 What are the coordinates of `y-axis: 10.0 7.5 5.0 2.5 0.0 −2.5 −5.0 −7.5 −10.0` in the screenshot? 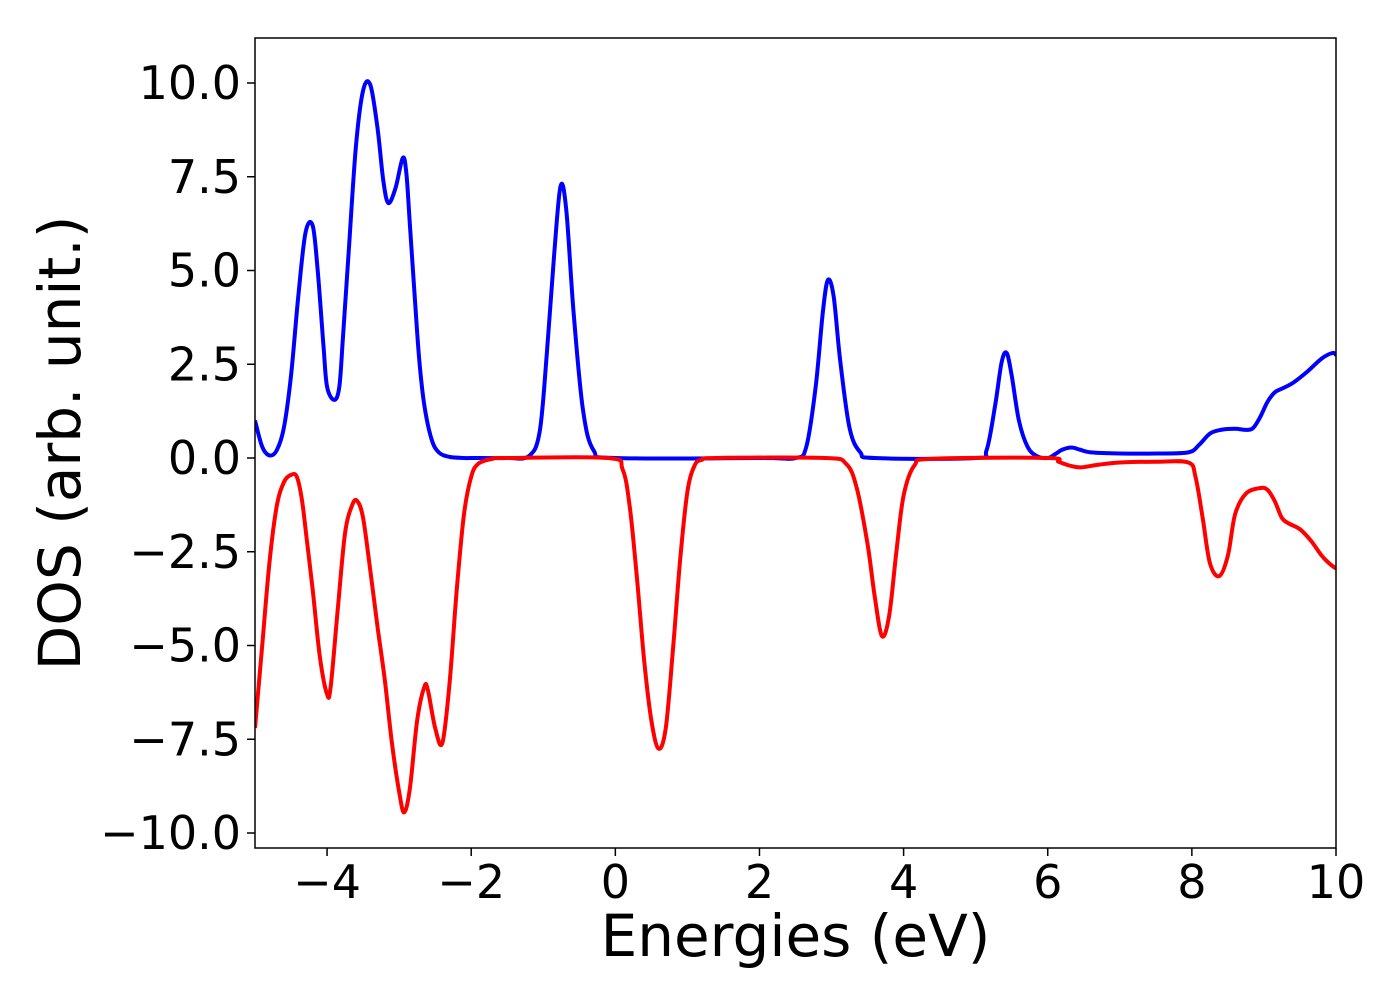 It's located at (177, 458).